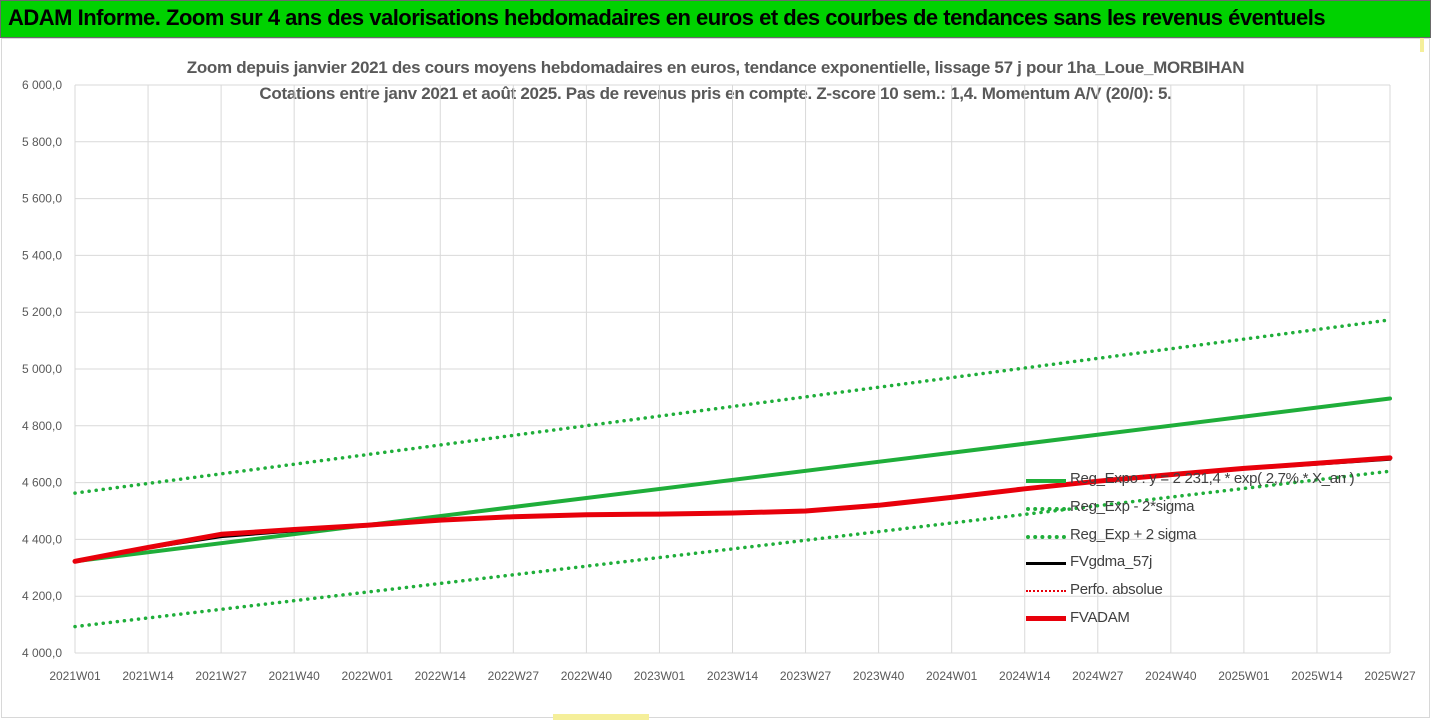 This screenshot has width=1431, height=720. What do you see at coordinates (1132, 506) in the screenshot?
I see `legend-label: Reg_Exp - 2*sigma` at bounding box center [1132, 506].